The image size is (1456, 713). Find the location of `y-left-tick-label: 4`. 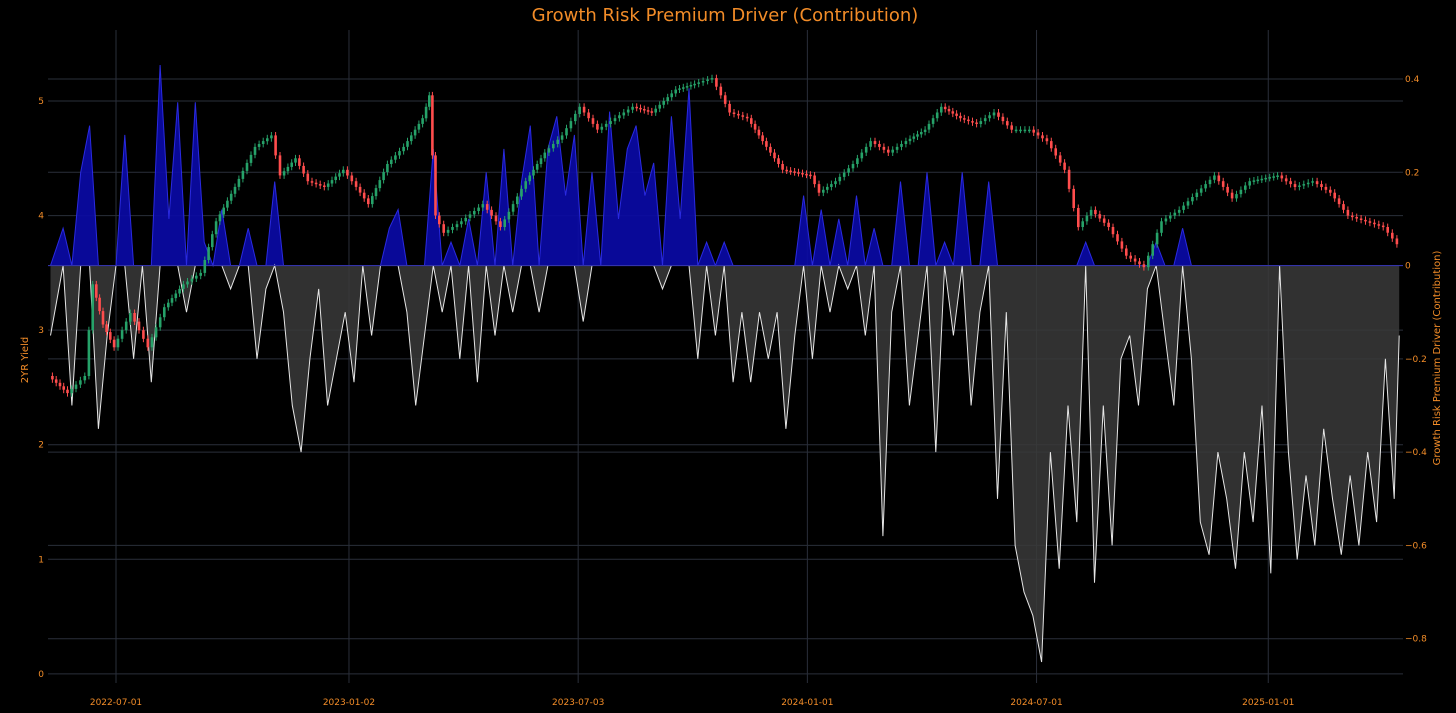

y-left-tick-label: 4 is located at coordinates (41, 217).